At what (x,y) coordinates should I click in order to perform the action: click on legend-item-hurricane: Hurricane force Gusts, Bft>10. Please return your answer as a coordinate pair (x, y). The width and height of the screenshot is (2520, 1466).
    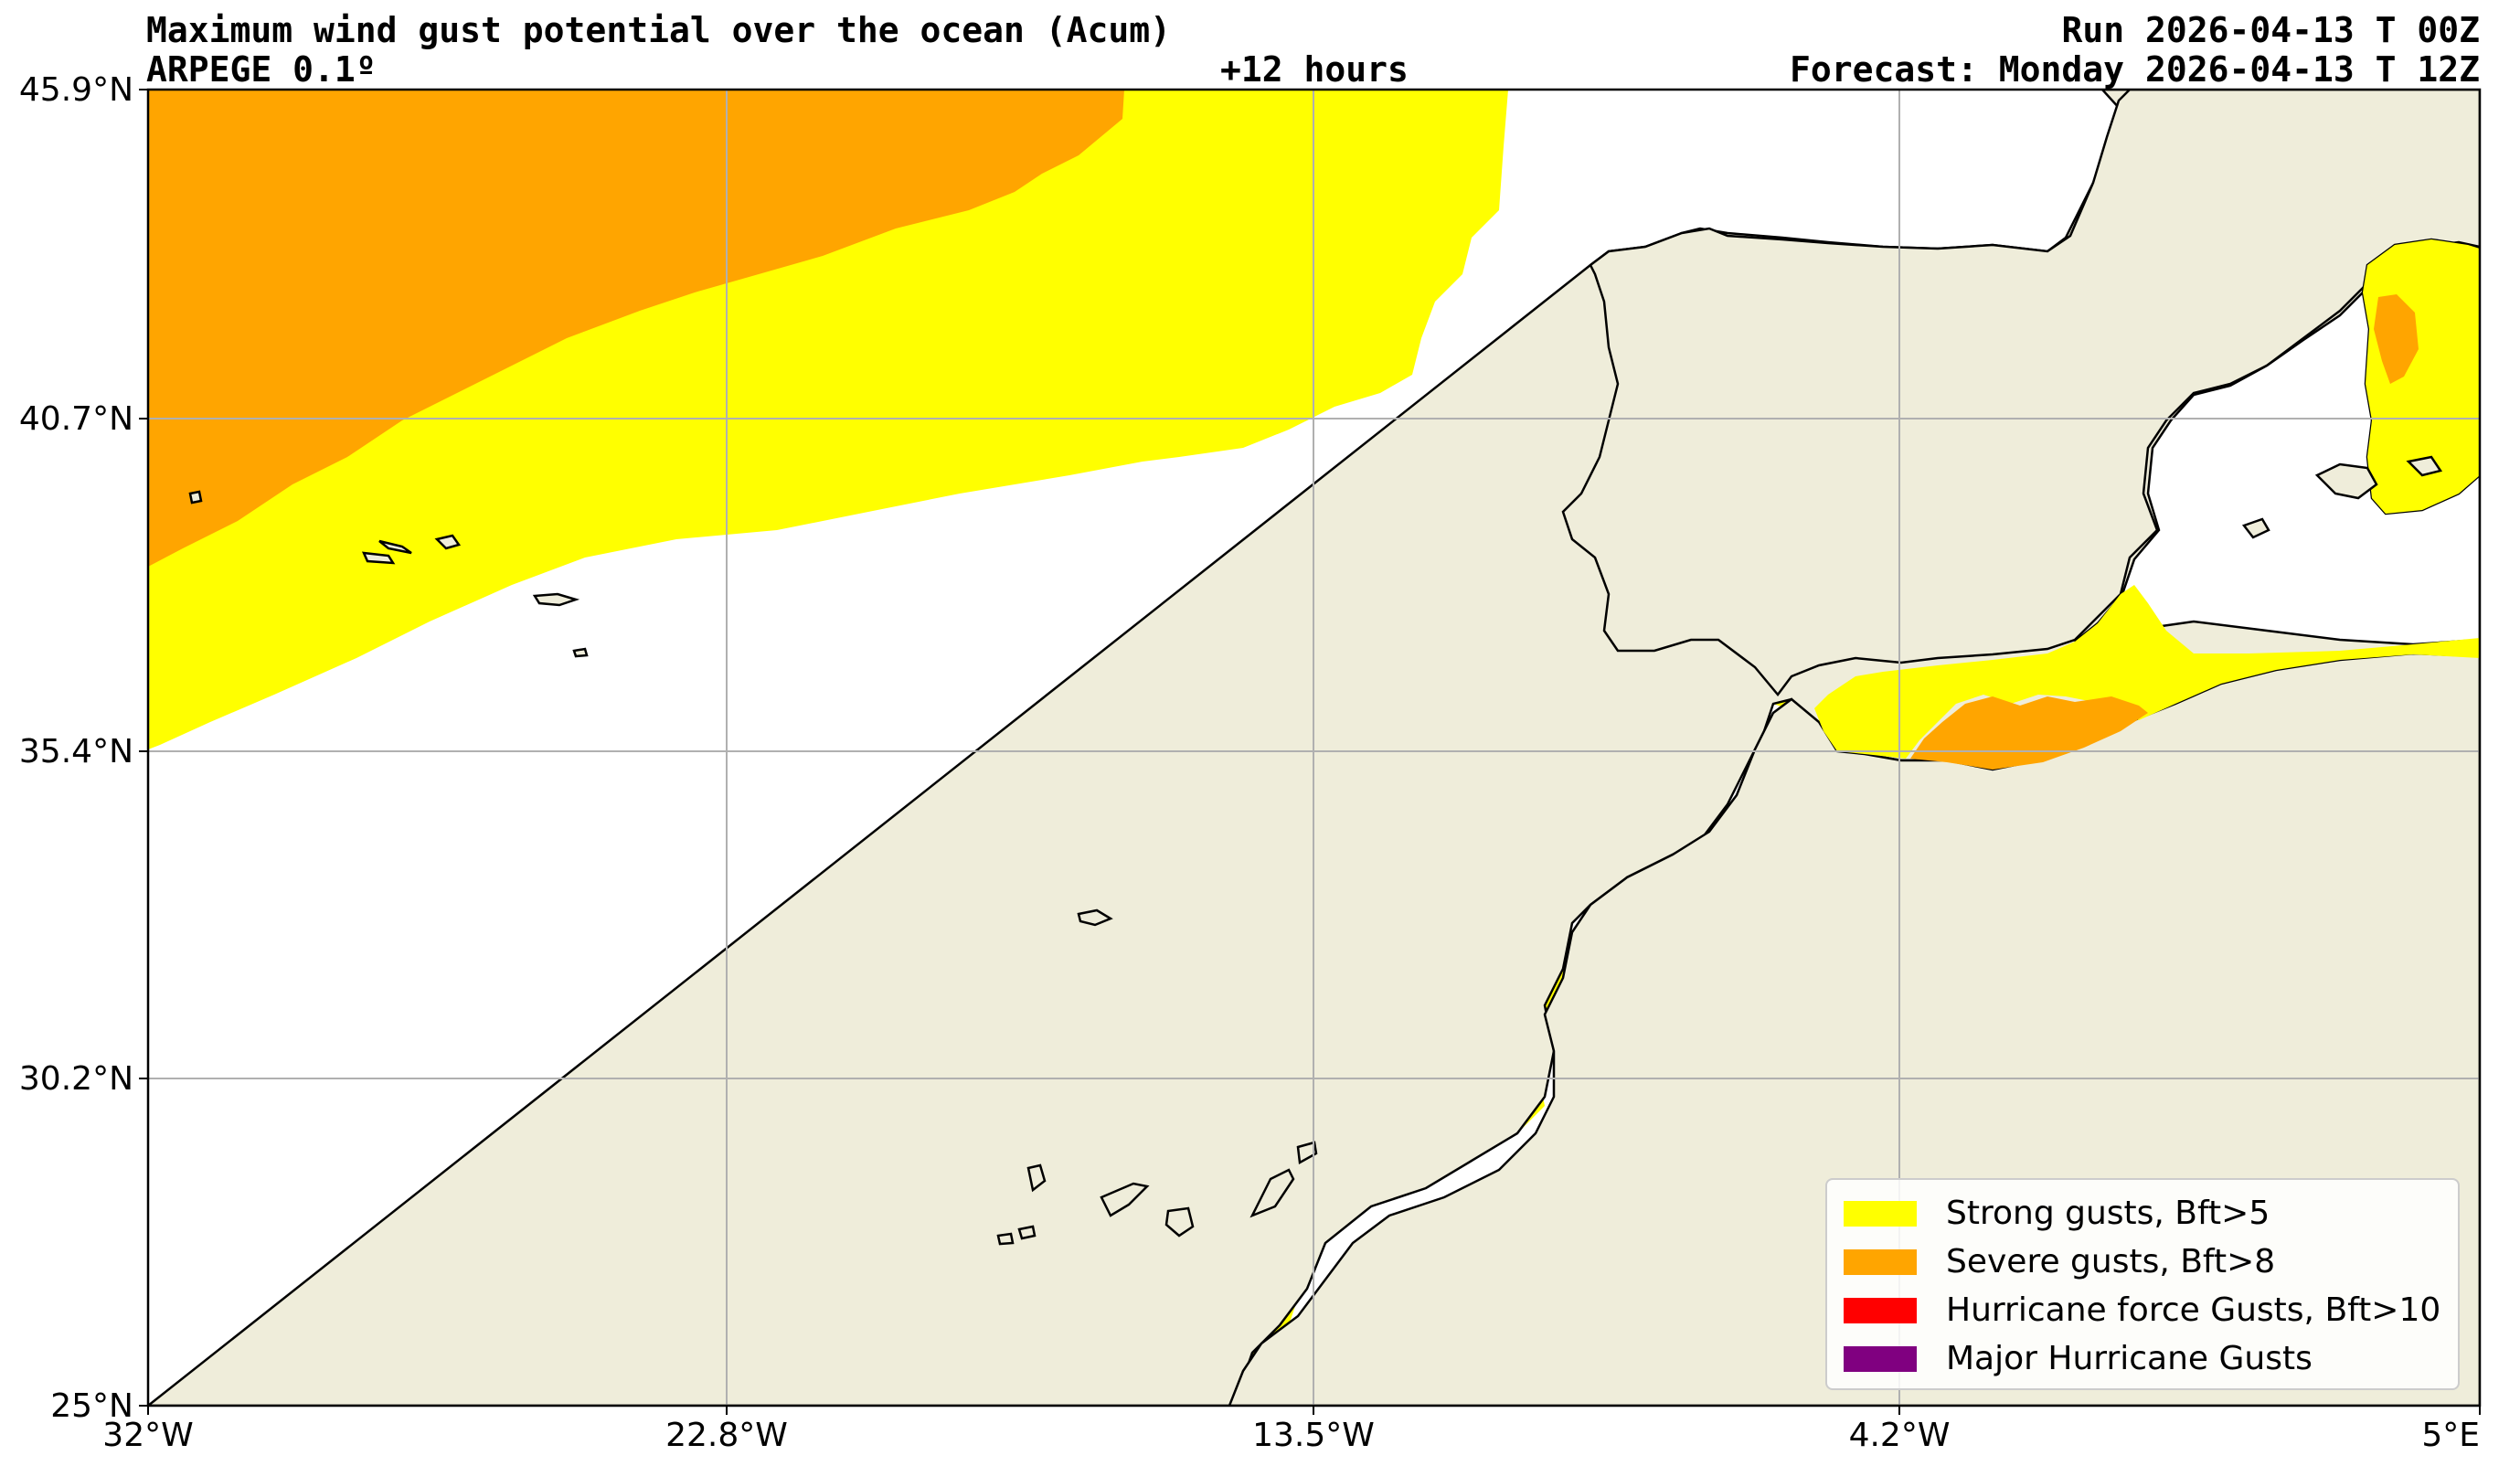
    Looking at the image, I should click on (2142, 1310).